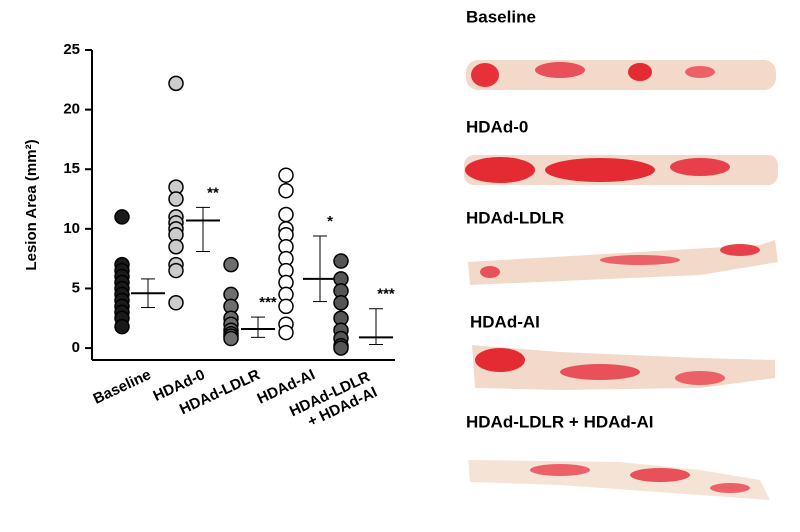 The height and width of the screenshot is (532, 800). Describe the element at coordinates (213, 192) in the screenshot. I see `significance-label: **` at that location.